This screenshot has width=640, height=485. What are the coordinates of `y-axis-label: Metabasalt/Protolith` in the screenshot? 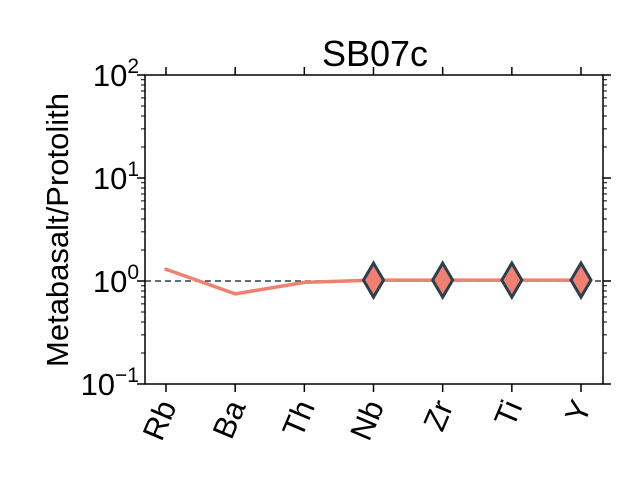 It's located at (57, 230).